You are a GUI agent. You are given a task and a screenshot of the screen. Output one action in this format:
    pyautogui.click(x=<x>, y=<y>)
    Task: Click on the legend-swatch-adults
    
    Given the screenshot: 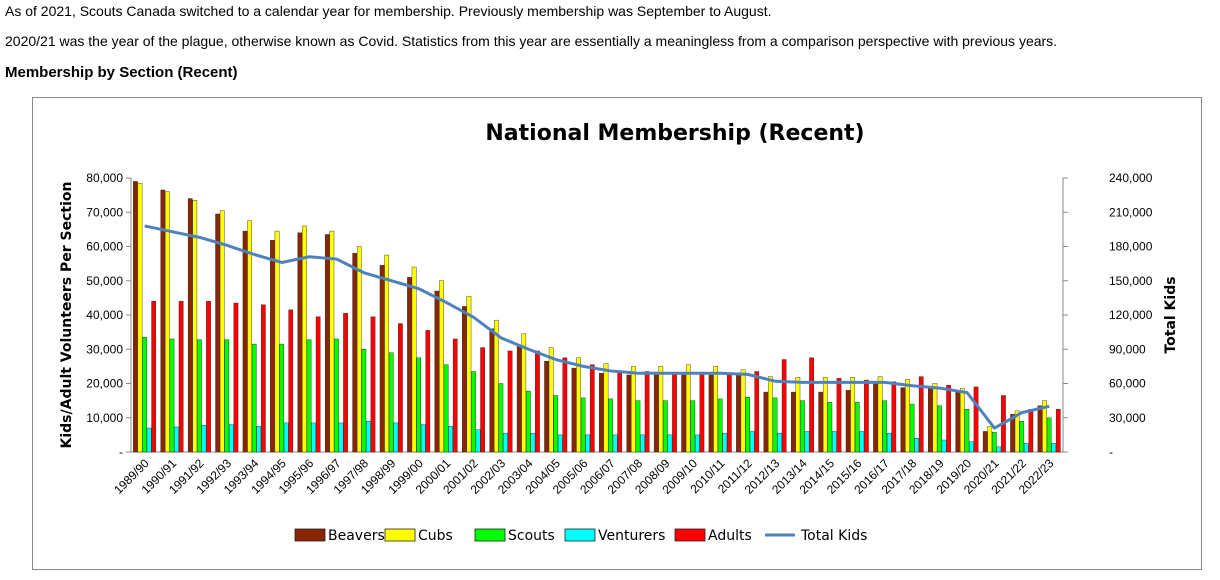 What is the action you would take?
    pyautogui.click(x=690, y=535)
    